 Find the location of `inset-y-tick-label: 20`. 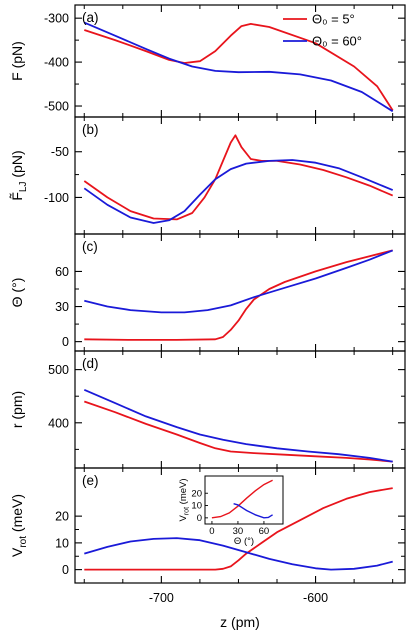

inset-y-tick-label: 20 is located at coordinates (196, 493).